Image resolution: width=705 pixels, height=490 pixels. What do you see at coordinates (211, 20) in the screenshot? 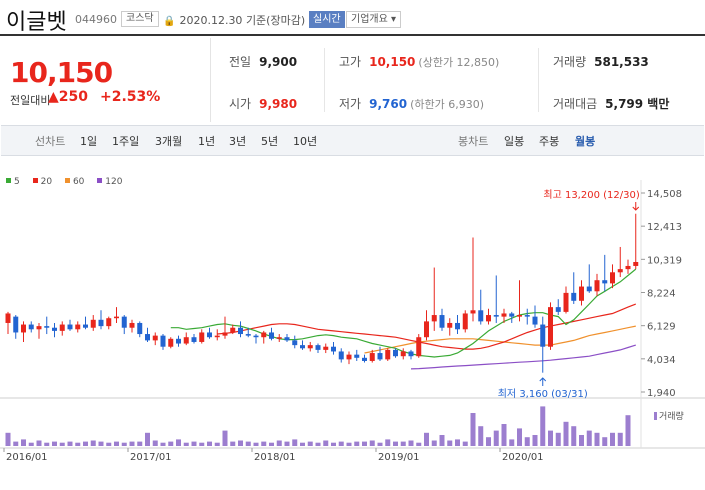
I see `date: 2020.12.30` at bounding box center [211, 20].